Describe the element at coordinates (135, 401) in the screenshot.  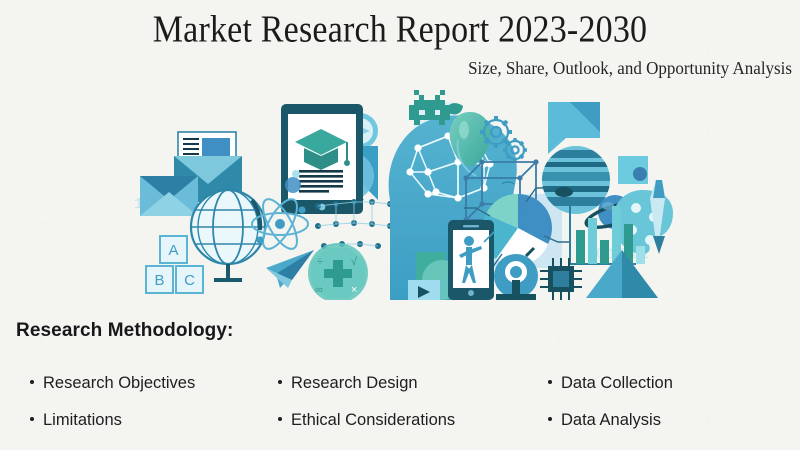
I see `methodology-column-1: Research Objectives Limitations` at that location.